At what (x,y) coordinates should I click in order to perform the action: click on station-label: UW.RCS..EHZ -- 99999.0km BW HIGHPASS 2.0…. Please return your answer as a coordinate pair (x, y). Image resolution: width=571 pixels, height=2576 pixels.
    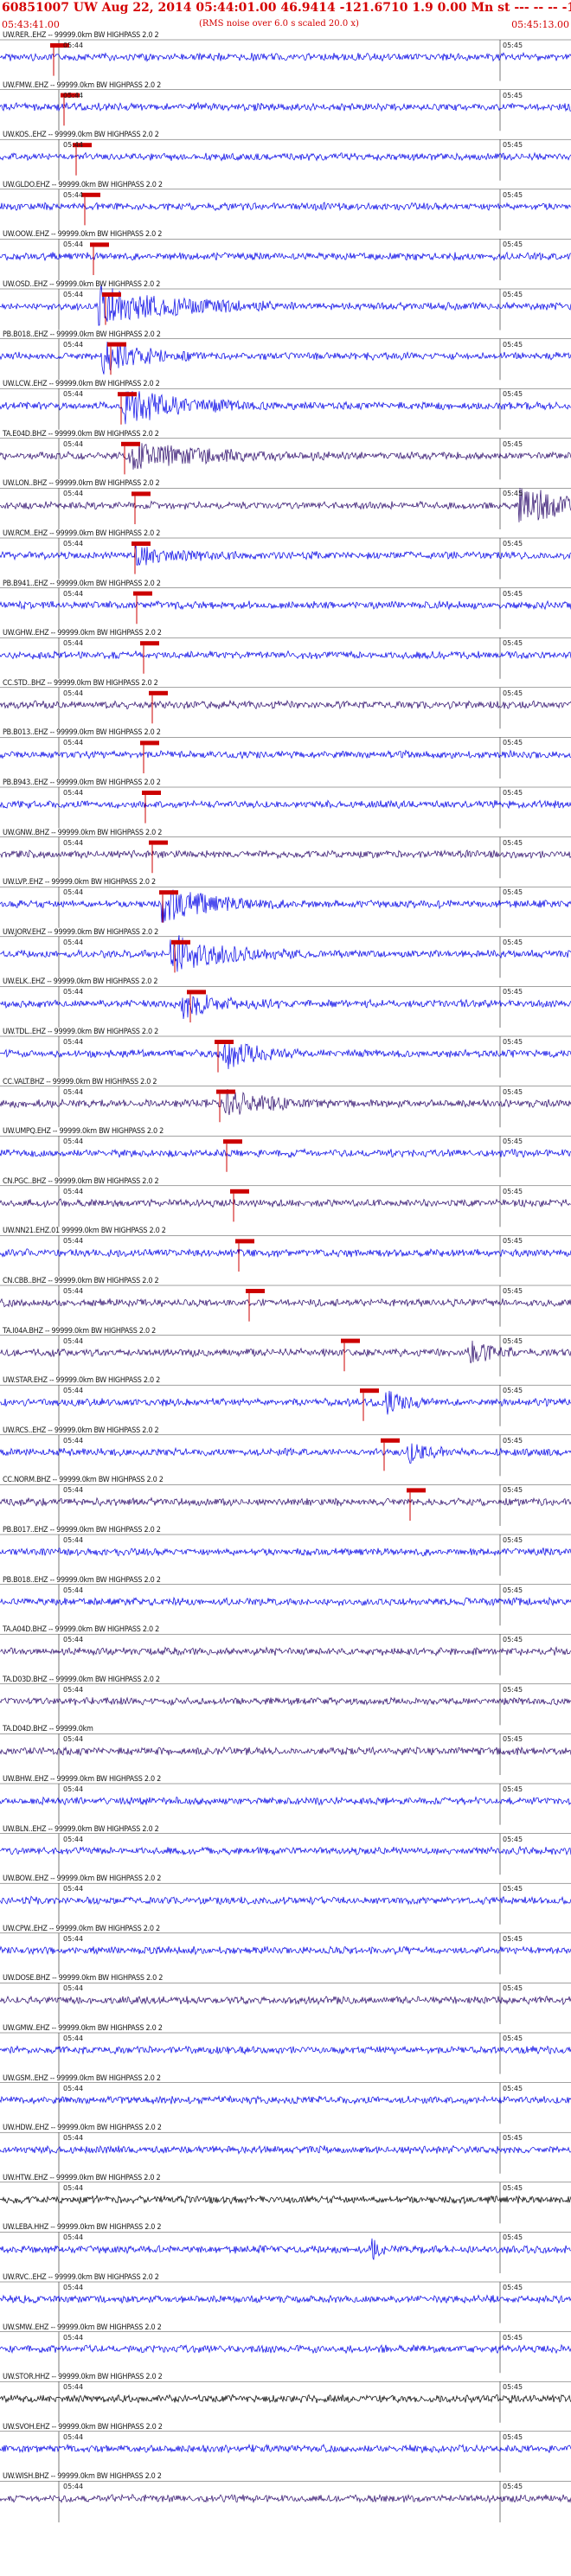
    Looking at the image, I should click on (81, 1430).